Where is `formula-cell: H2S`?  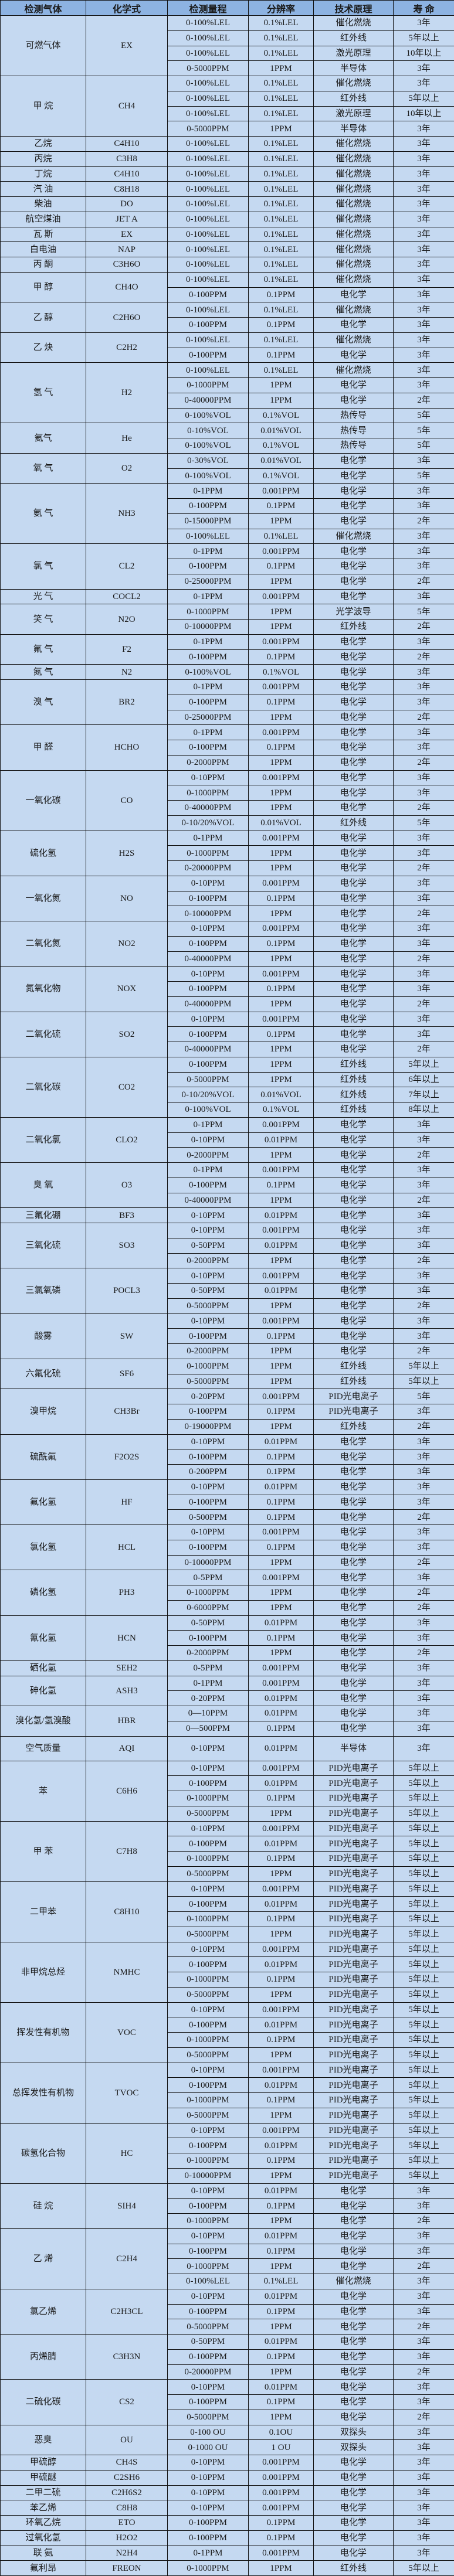
formula-cell: H2S is located at coordinates (127, 853).